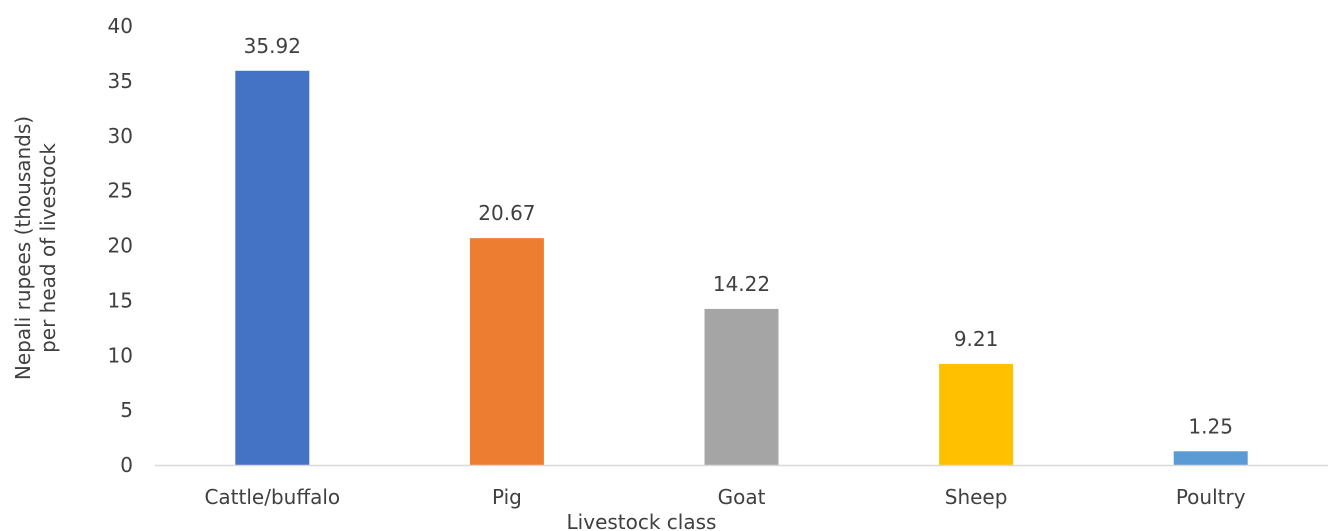 Image resolution: width=1331 pixels, height=531 pixels. Describe the element at coordinates (741, 386) in the screenshot. I see `bar-goat` at that location.